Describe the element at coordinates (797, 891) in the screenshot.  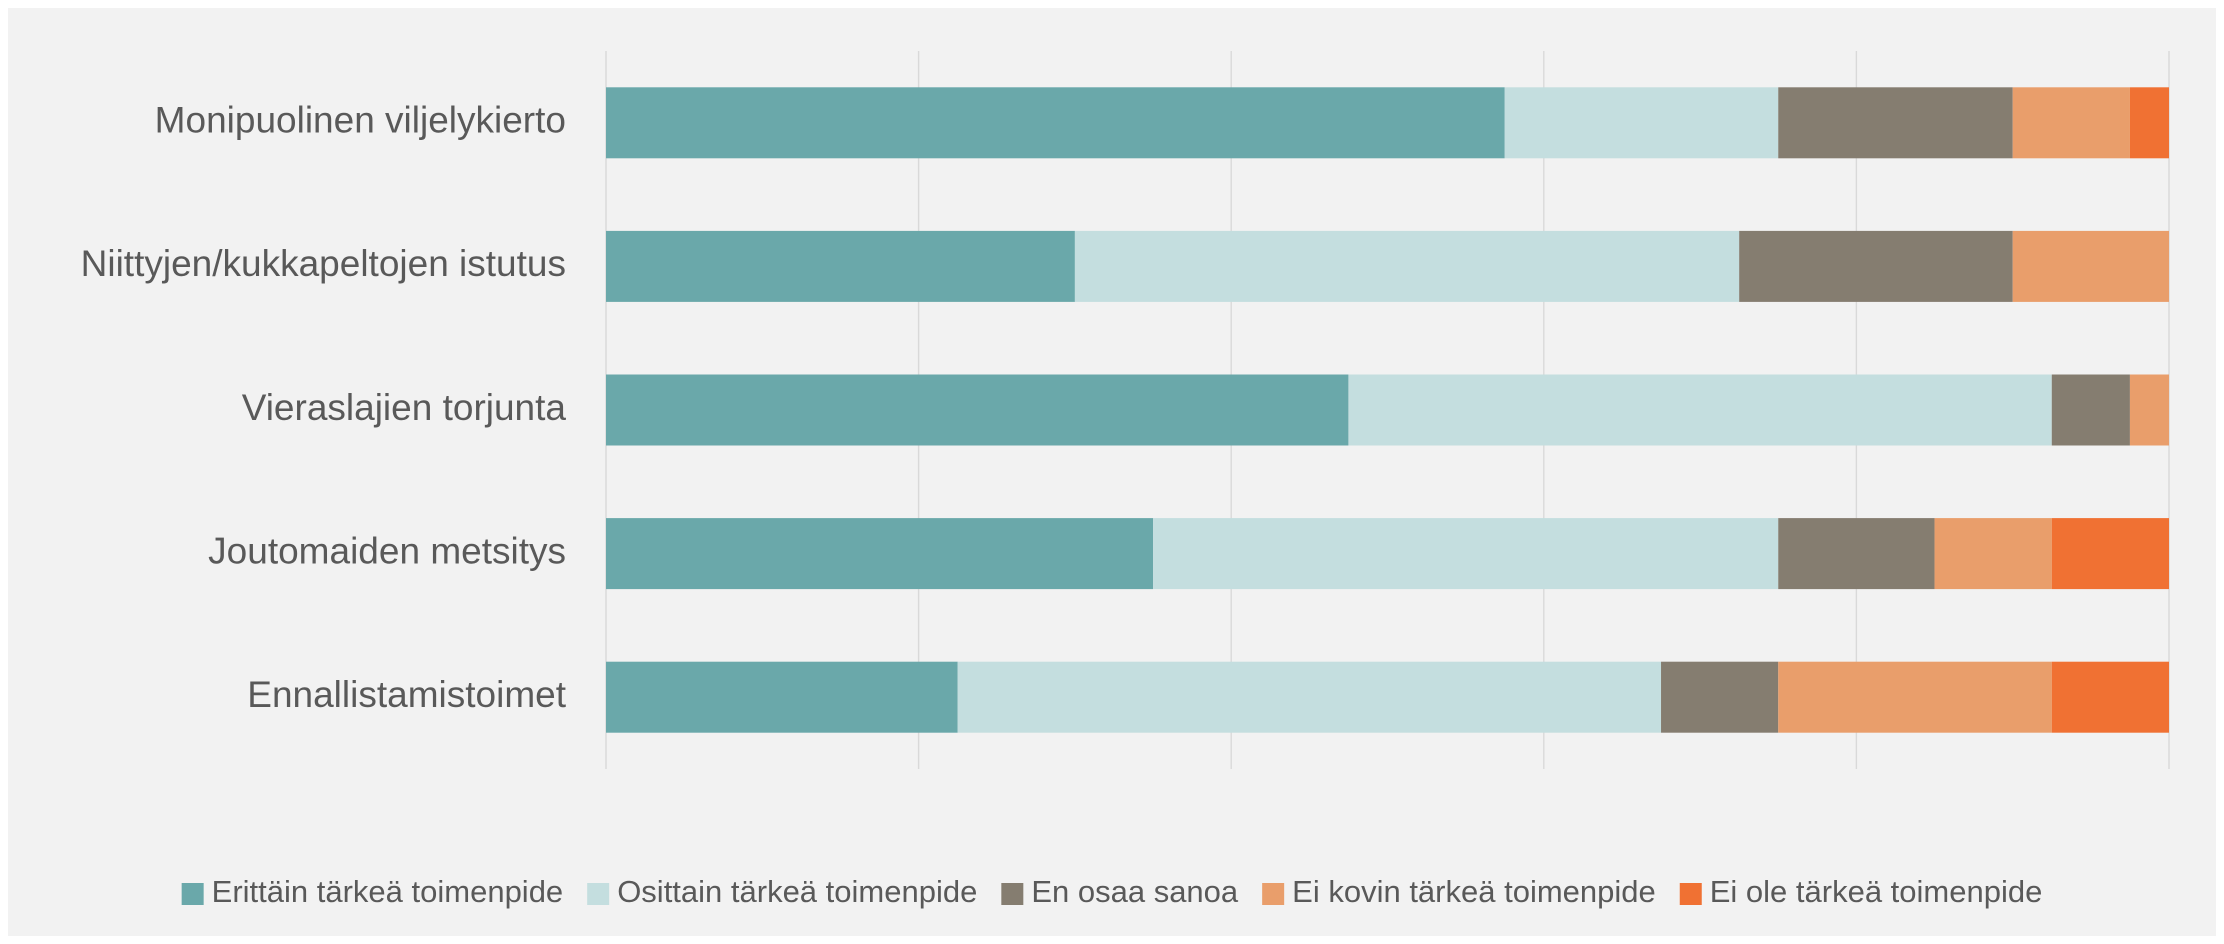
I see `legend-label: Osittain tärkeä toimenpide` at that location.